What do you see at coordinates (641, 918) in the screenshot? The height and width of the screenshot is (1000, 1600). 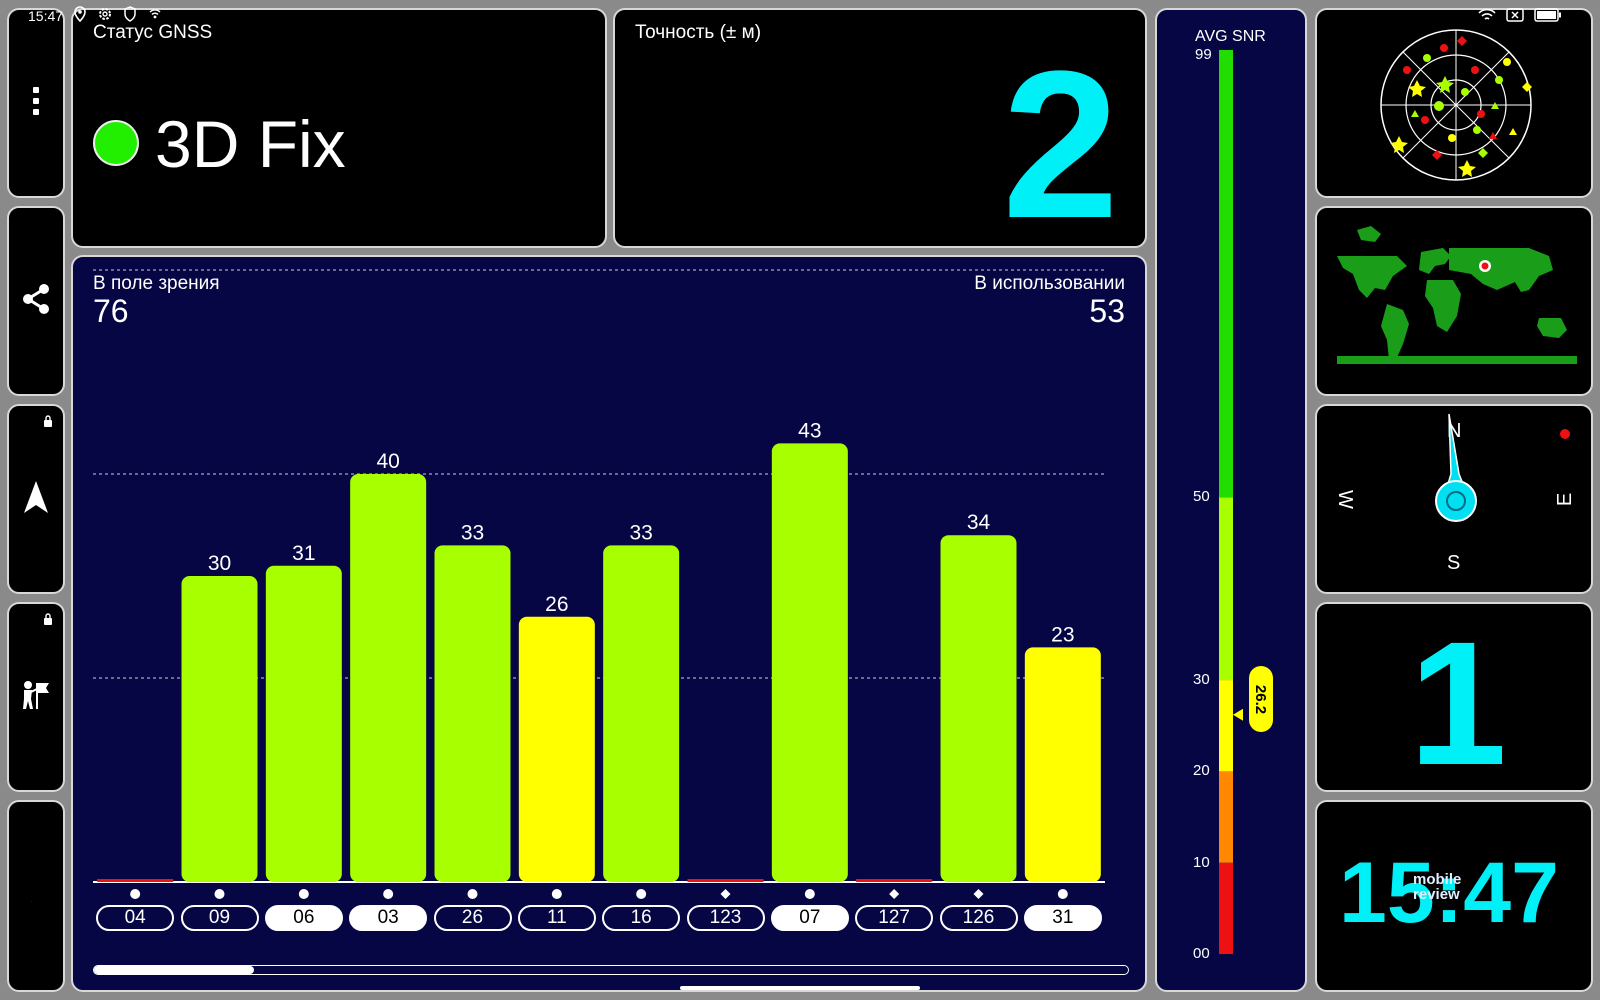 I see `satellite-id-label: 16` at bounding box center [641, 918].